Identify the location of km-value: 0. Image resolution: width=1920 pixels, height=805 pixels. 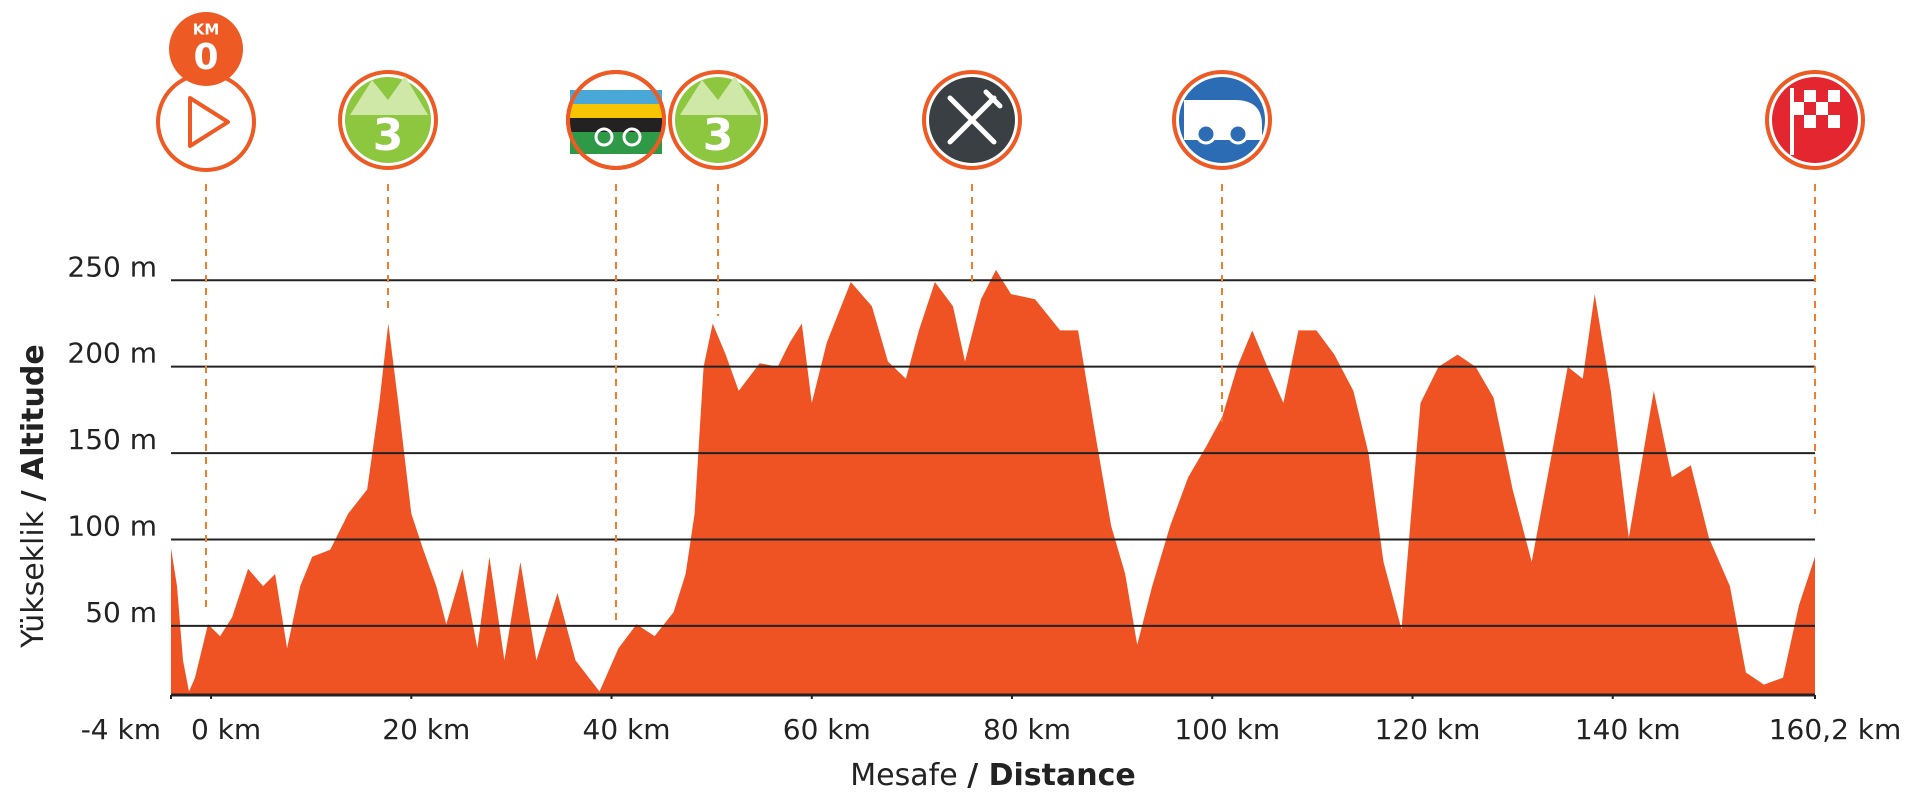
(205, 57).